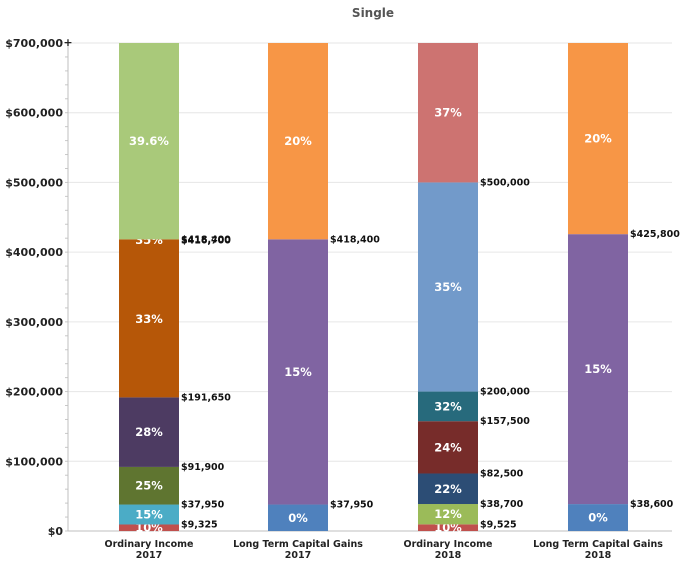 The width and height of the screenshot is (689, 568). I want to click on segment-rate-label: 22%, so click(448, 489).